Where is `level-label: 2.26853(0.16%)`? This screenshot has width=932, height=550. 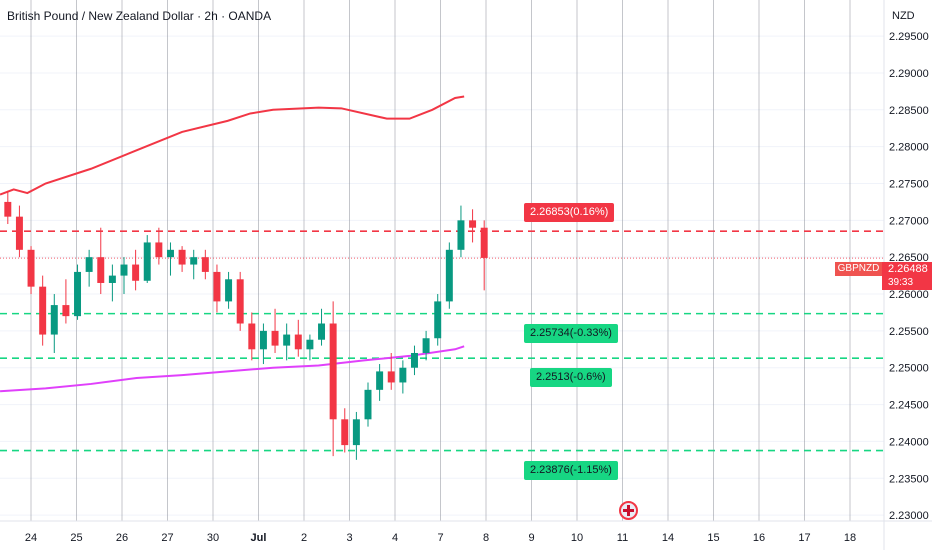 level-label: 2.26853(0.16%) is located at coordinates (569, 213).